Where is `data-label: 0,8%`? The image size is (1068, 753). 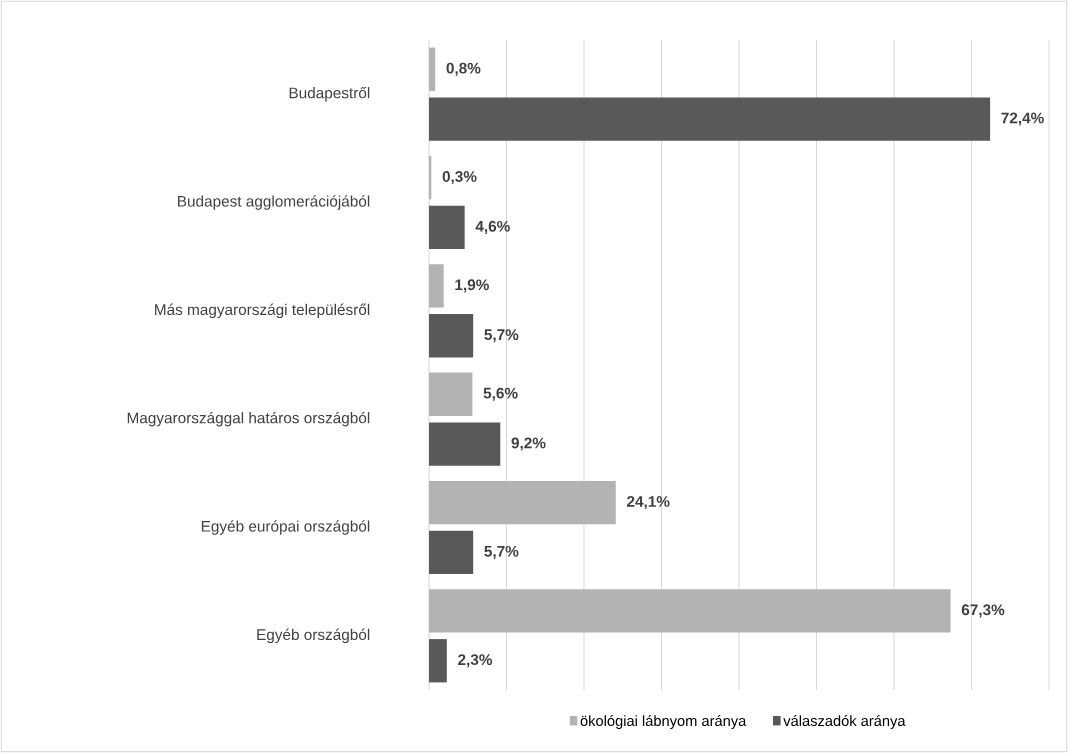
data-label: 0,8% is located at coordinates (463, 69).